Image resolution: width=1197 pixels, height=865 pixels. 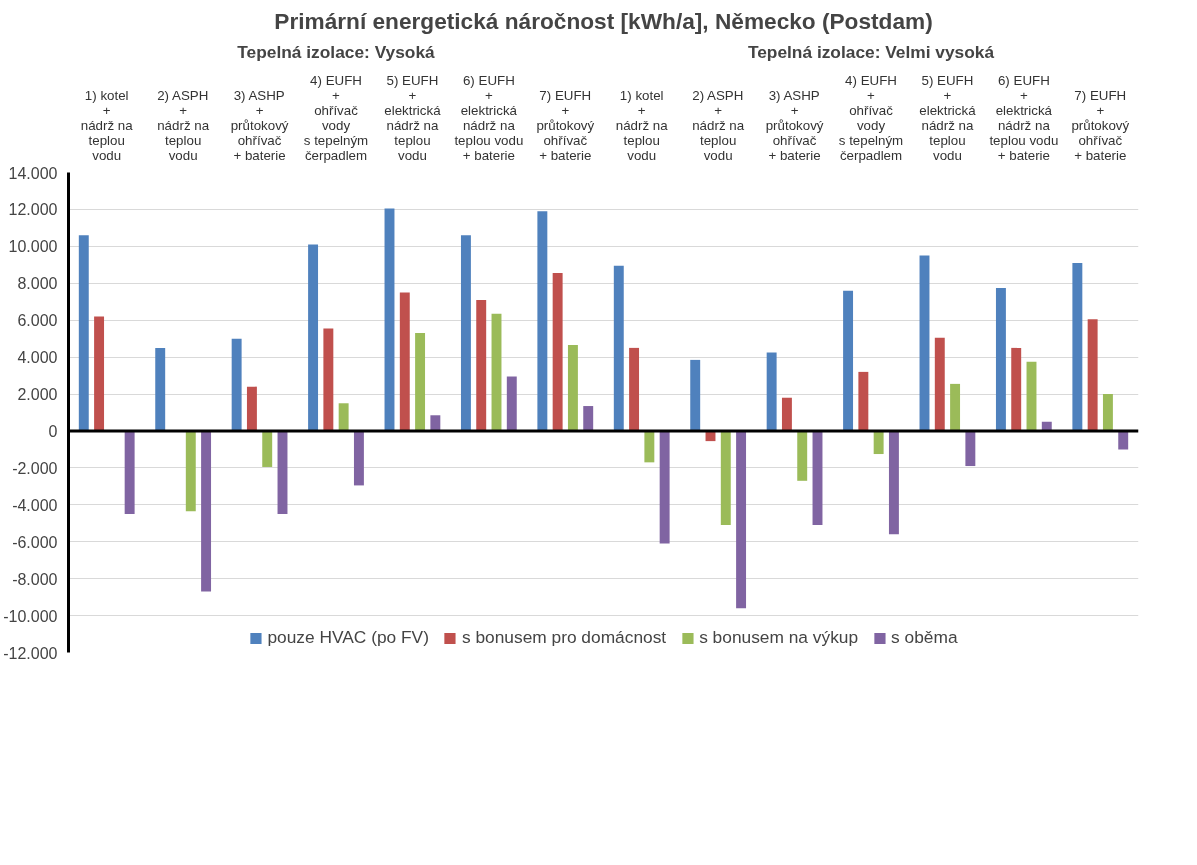 What do you see at coordinates (564, 637) in the screenshot?
I see `legend-label: s bonusem pro domácnost` at bounding box center [564, 637].